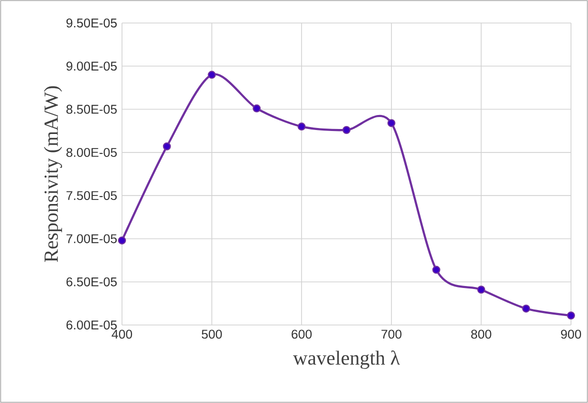 The height and width of the screenshot is (403, 588). Describe the element at coordinates (571, 334) in the screenshot. I see `x-tick-label: 900` at that location.